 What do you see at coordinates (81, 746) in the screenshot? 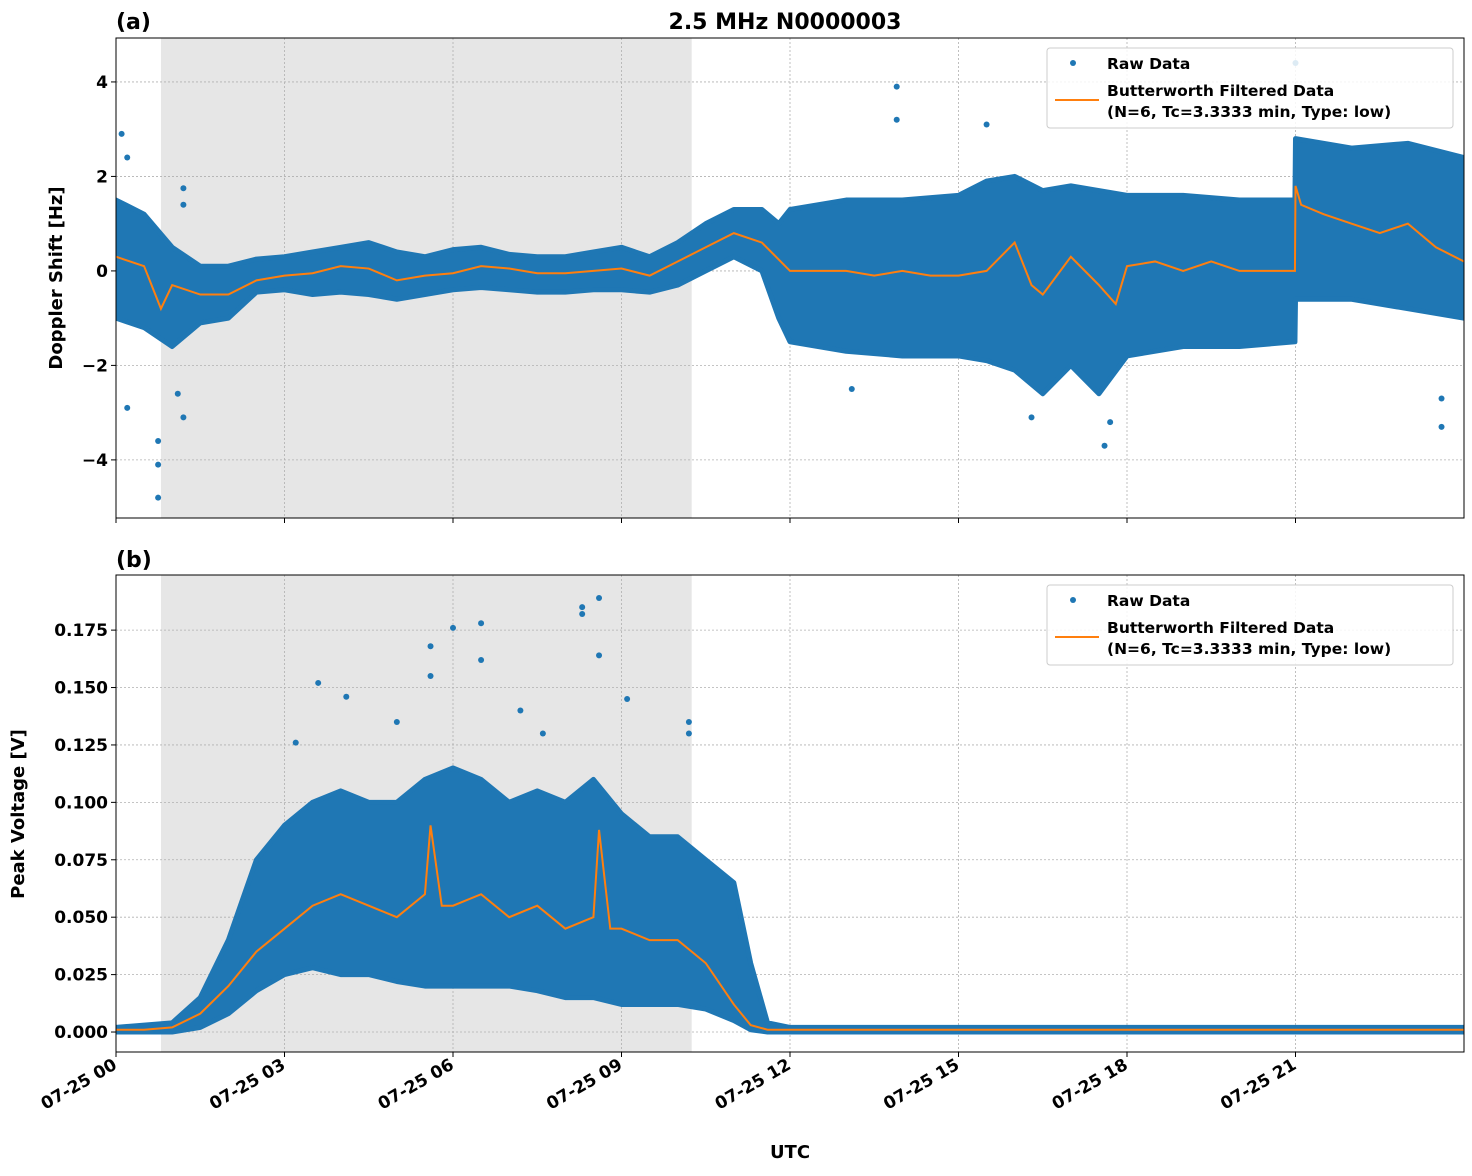
I see `y-tick-label: 0.125` at bounding box center [81, 746].